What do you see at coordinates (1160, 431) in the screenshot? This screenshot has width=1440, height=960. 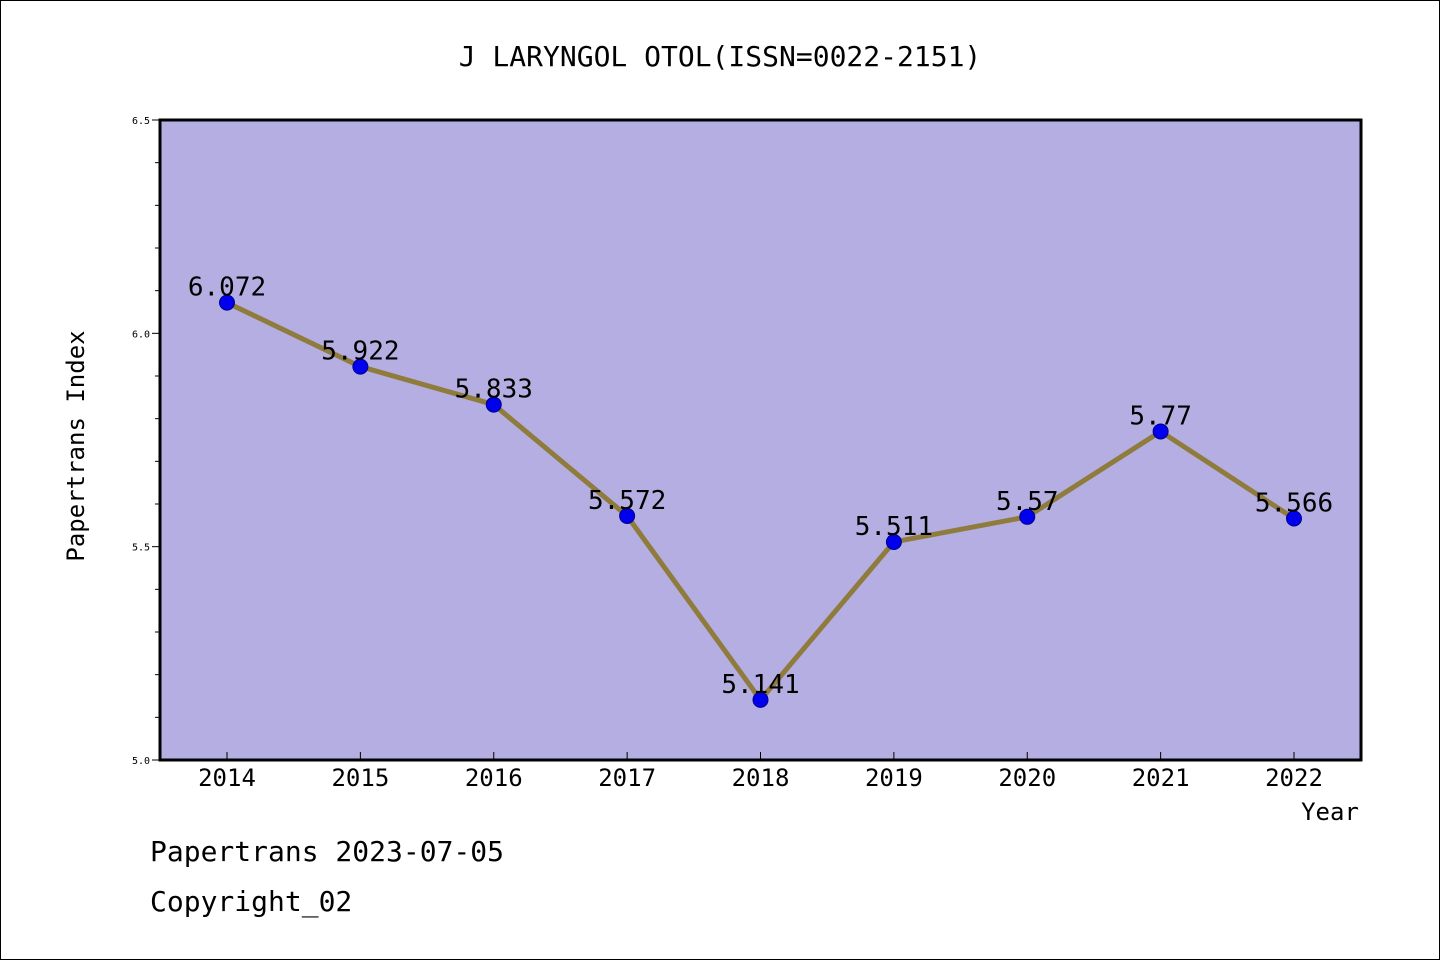 I see `data-point-2021` at bounding box center [1160, 431].